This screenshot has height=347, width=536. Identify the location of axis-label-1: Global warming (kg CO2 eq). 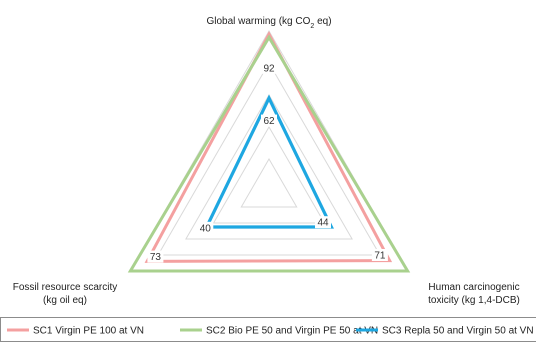
(268, 23).